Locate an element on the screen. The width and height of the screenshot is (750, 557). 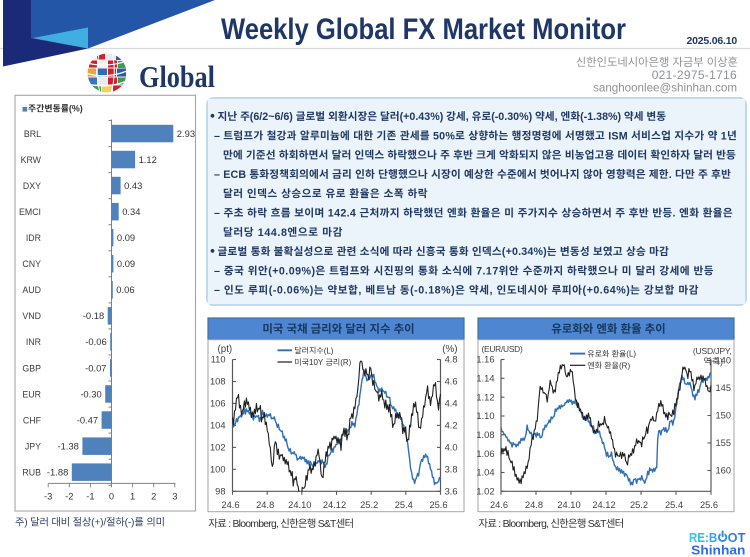
svg-text: 4.2 is located at coordinates (451, 426).